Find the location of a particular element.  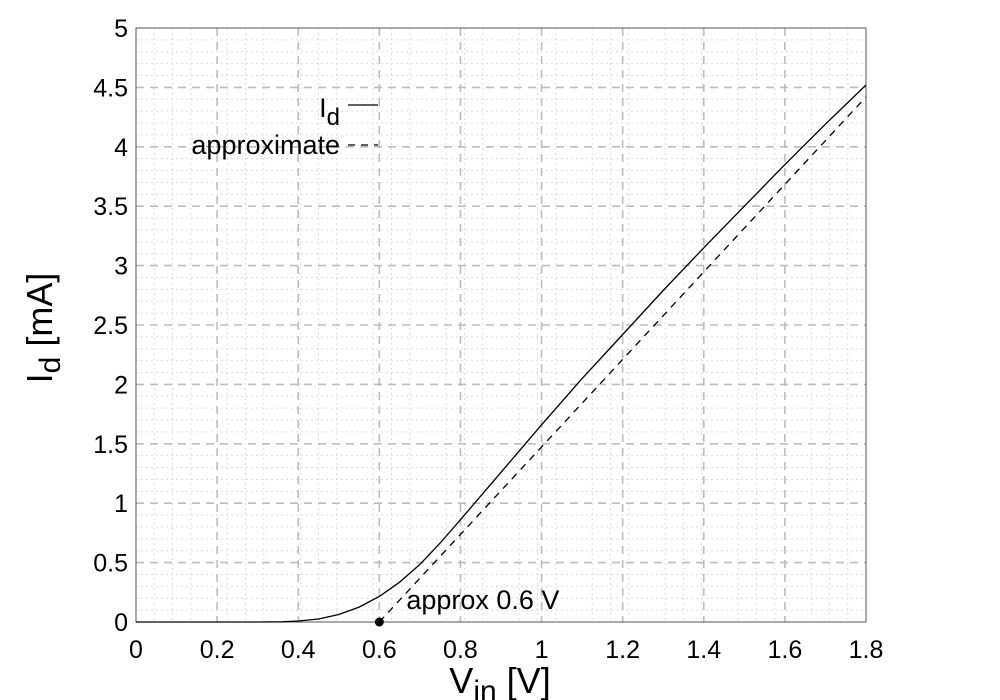

y-axis-title-main: I is located at coordinates (39, 378).